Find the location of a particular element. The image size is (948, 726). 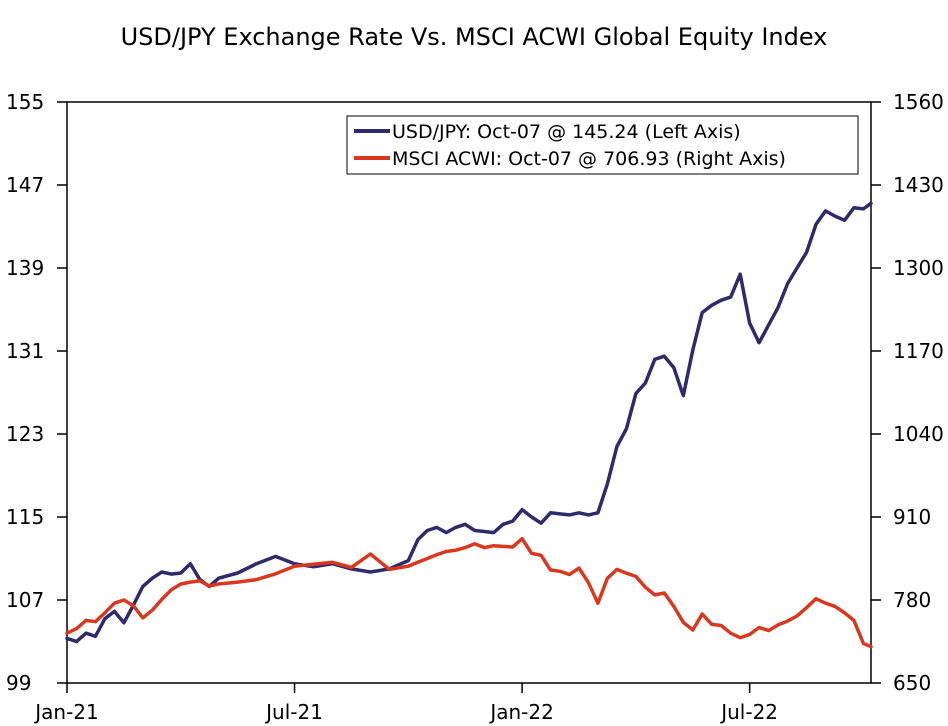

right-axis-tick-label: 910 is located at coordinates (912, 517).